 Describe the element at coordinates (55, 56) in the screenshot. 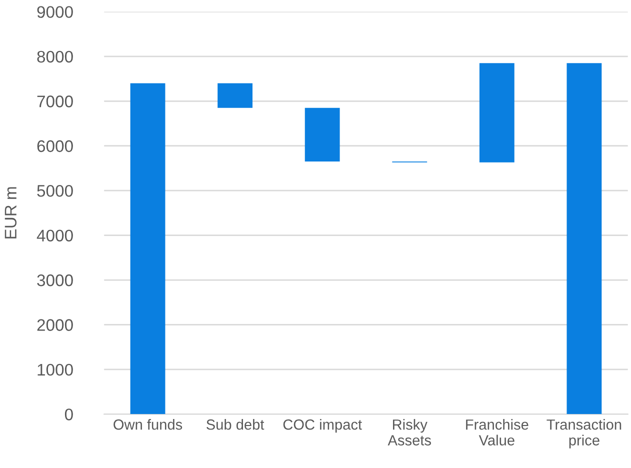

I see `y-tick-label: 8000` at that location.